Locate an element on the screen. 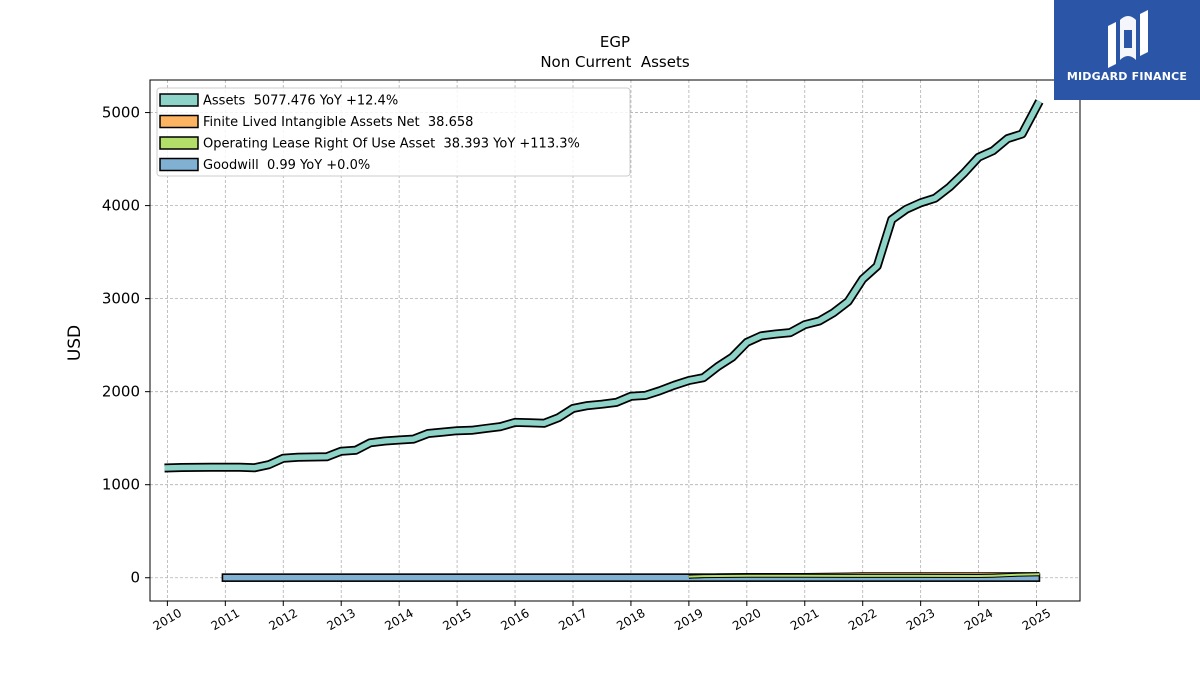  series-goodwill is located at coordinates (631, 577).